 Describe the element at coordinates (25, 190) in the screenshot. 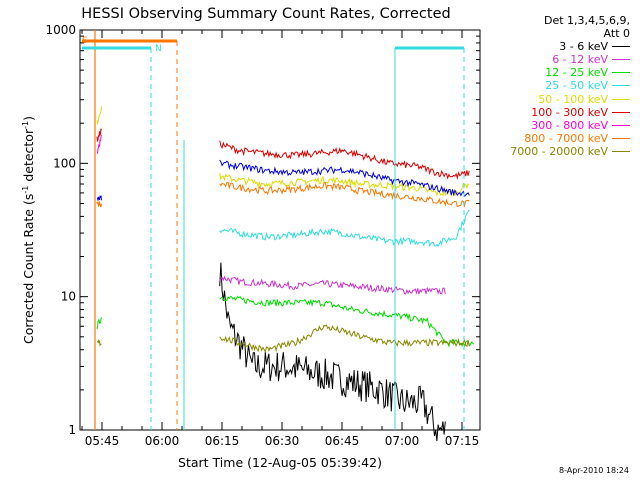

I see `y-axis-label-sup1: -1` at that location.